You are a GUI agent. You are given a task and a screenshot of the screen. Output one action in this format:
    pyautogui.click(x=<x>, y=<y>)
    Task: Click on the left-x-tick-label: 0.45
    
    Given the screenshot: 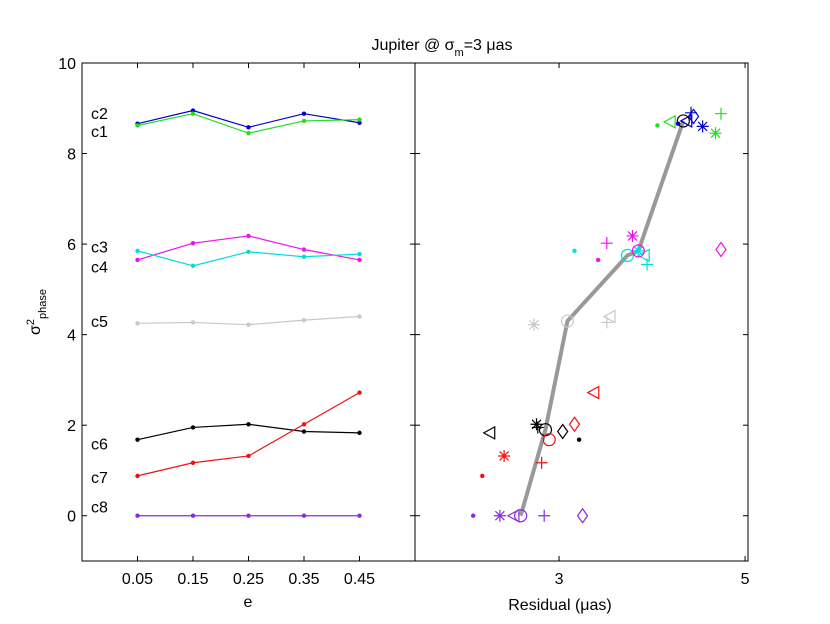 What is the action you would take?
    pyautogui.click(x=359, y=579)
    